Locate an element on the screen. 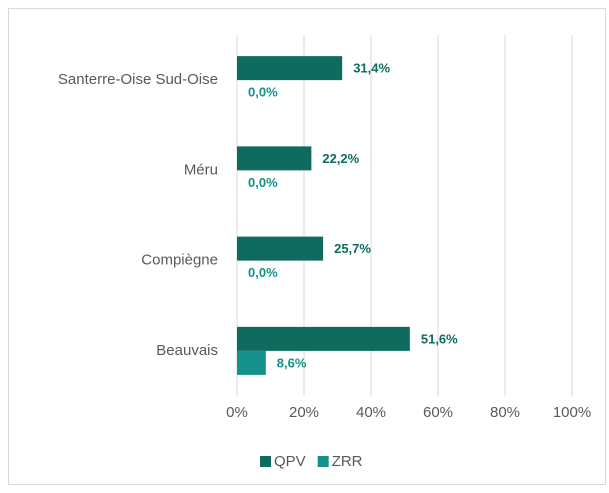 The width and height of the screenshot is (609, 493). x-tick-label: 80% is located at coordinates (505, 412).